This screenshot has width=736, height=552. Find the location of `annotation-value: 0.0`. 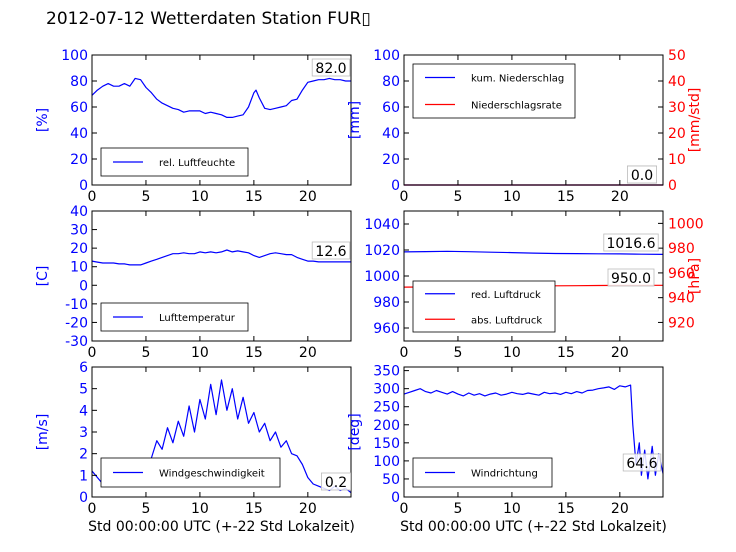

annotation-value: 0.0 is located at coordinates (642, 176).